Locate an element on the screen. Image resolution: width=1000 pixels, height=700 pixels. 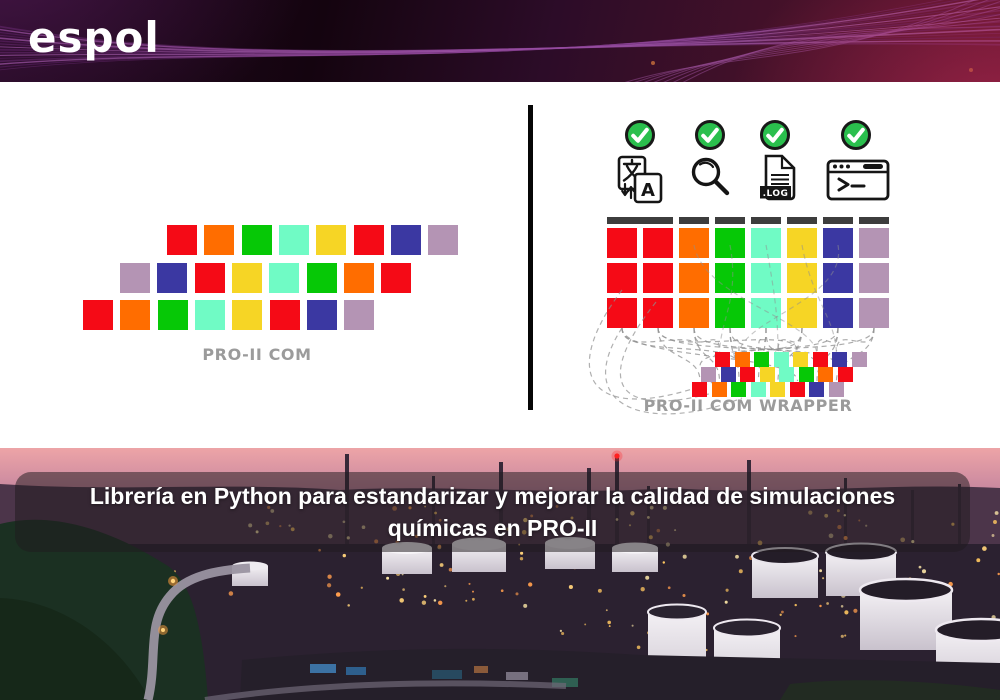
pro-ii-com-label: PRO-II COM is located at coordinates (257, 354).